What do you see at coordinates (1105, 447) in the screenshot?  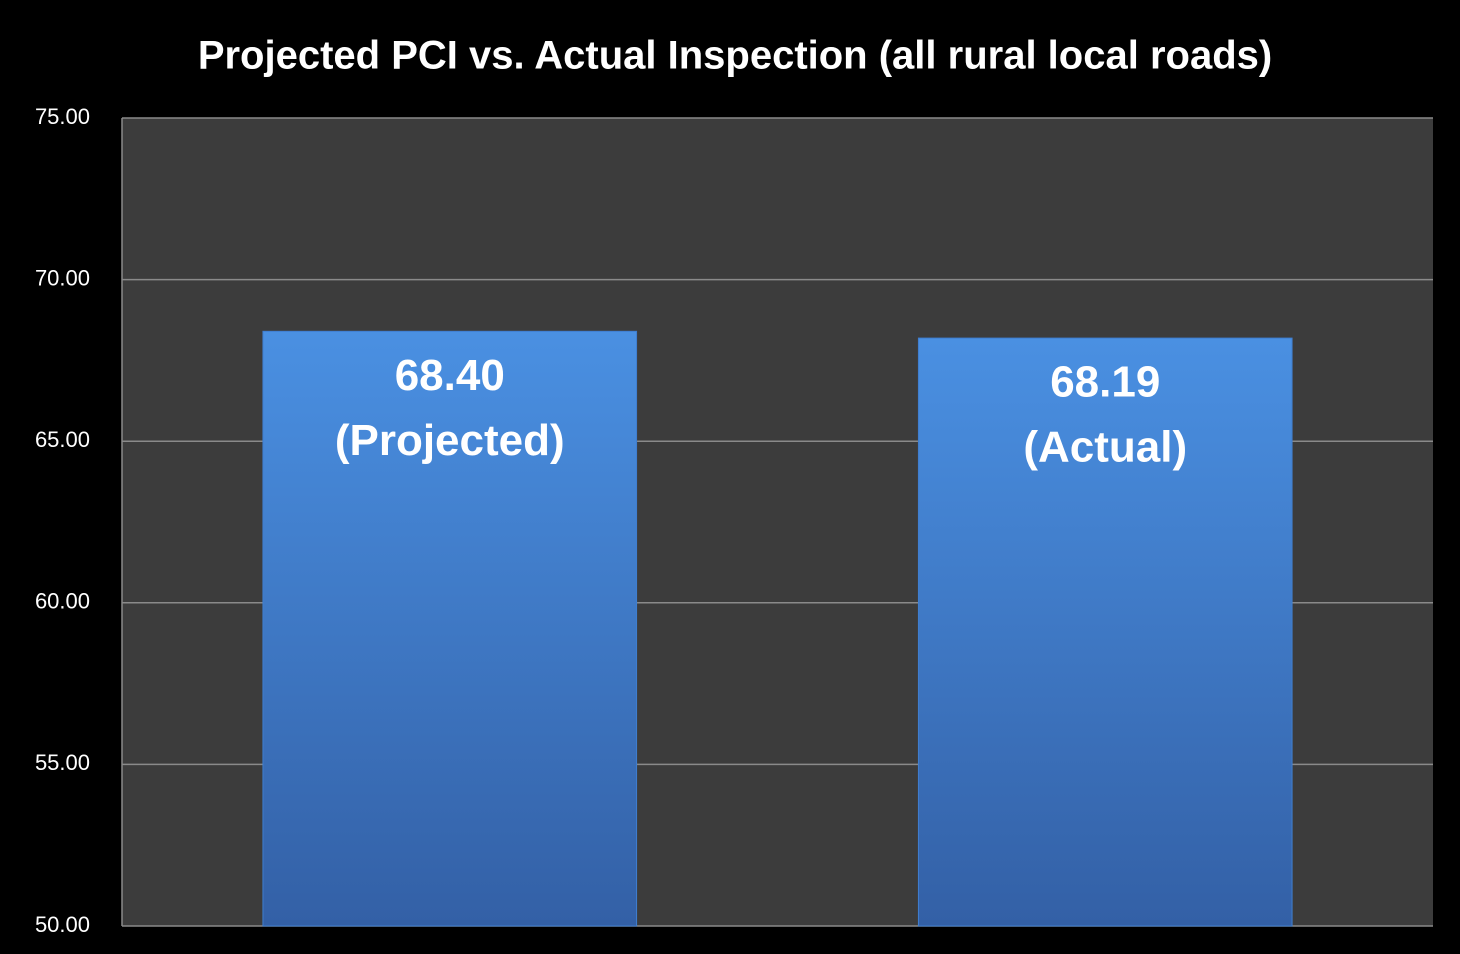 I see `category-label: (Actual)` at bounding box center [1105, 447].